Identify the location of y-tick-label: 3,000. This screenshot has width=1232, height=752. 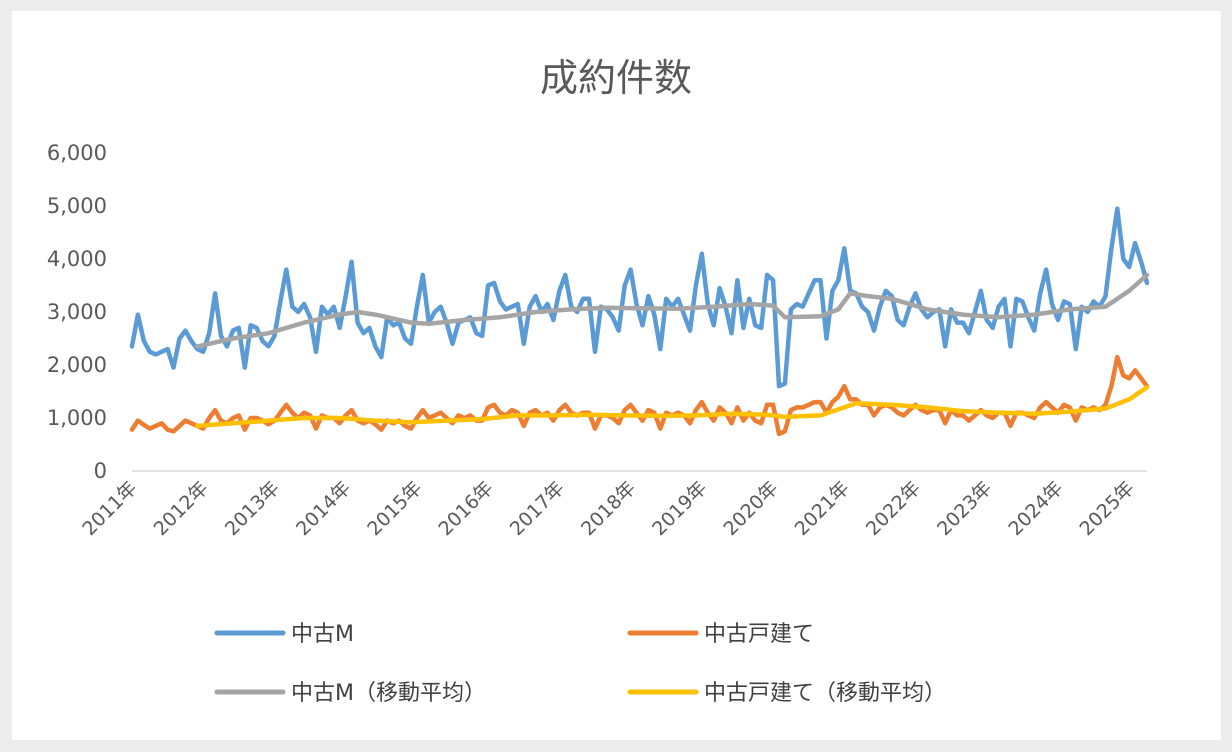
(77, 312).